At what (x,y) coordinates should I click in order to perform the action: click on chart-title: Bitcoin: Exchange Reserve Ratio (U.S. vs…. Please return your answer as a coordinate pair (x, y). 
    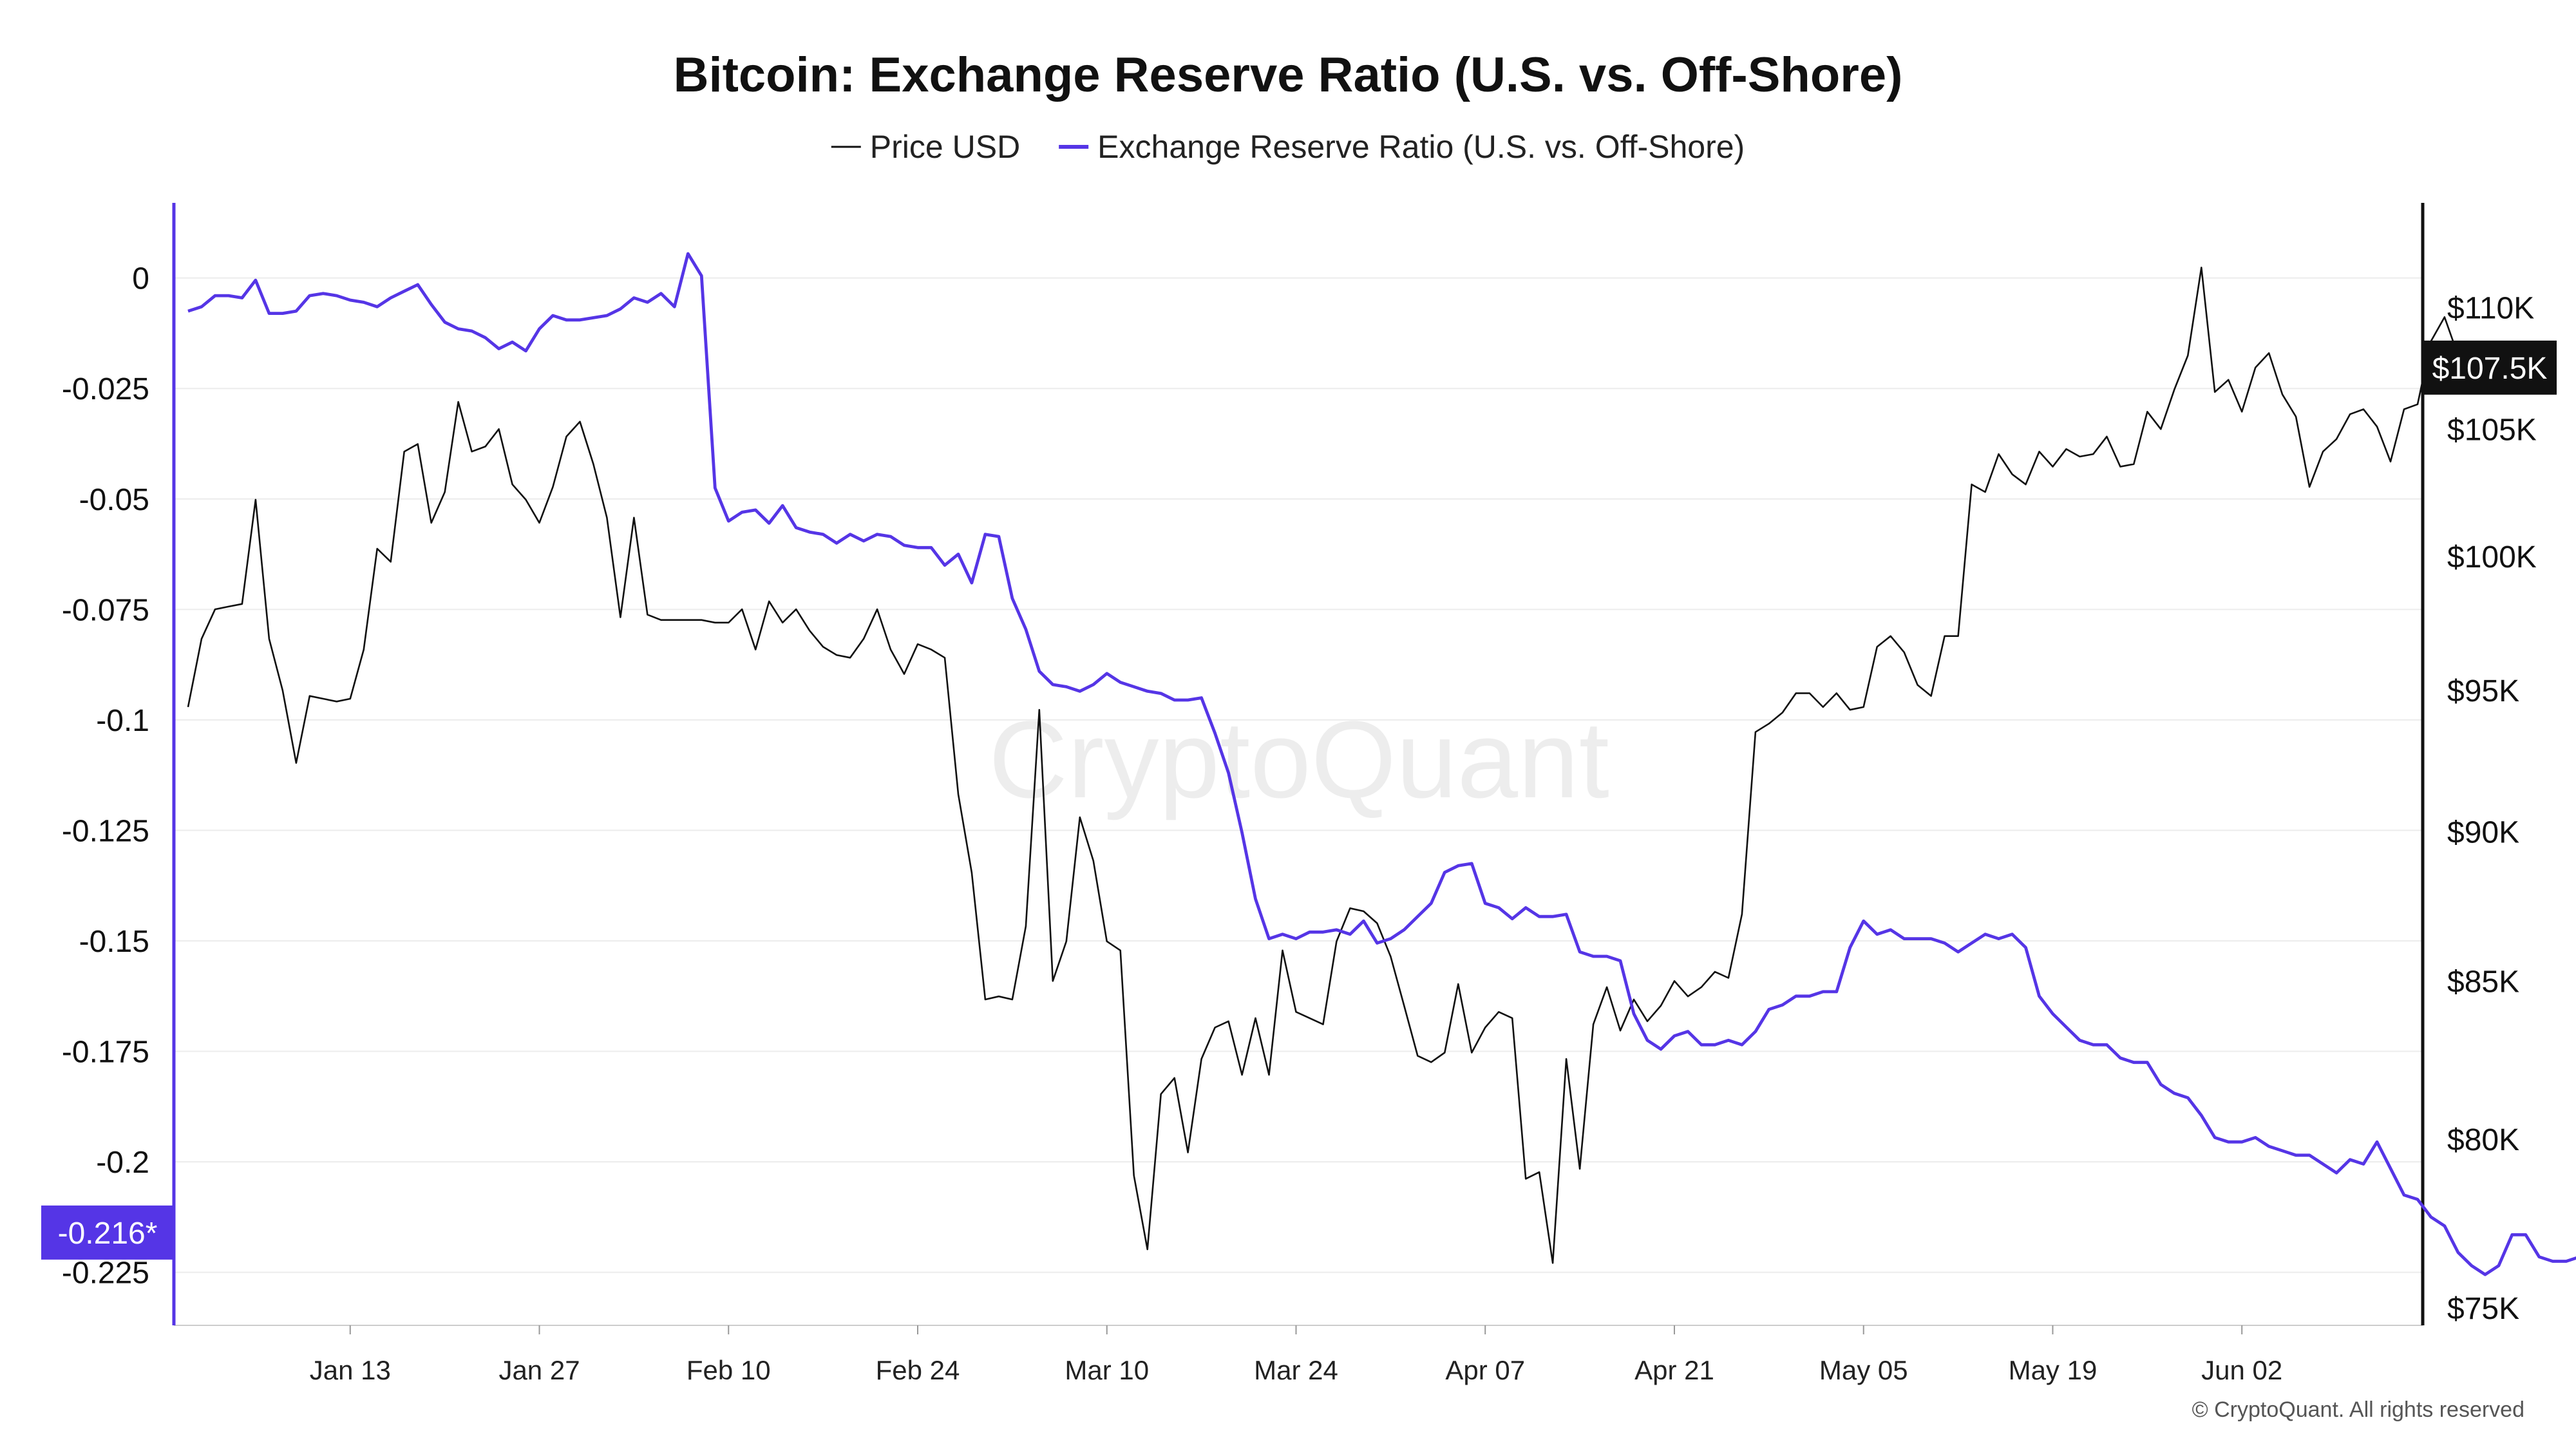
    Looking at the image, I should click on (1288, 75).